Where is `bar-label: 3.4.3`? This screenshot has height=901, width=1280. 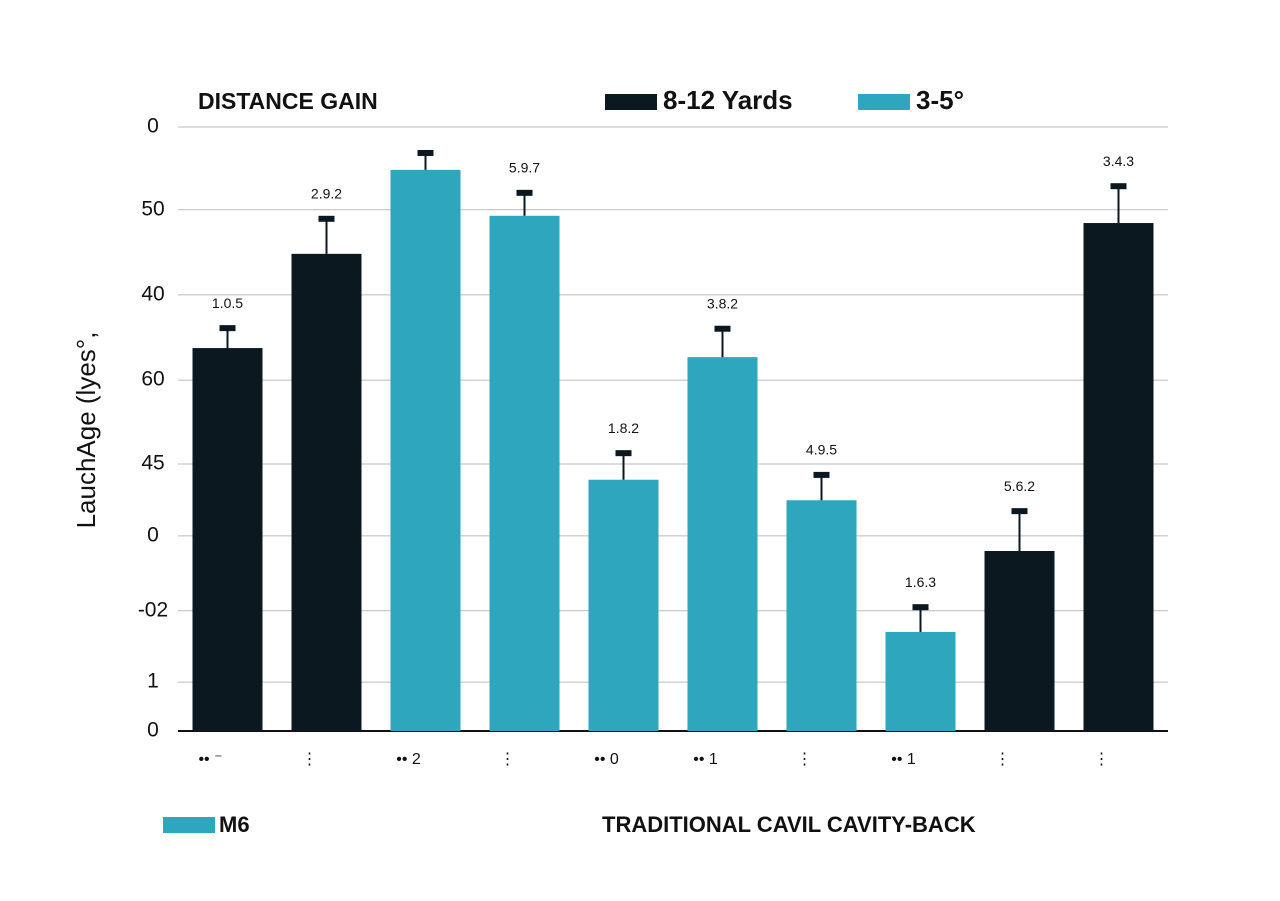
bar-label: 3.4.3 is located at coordinates (1118, 161).